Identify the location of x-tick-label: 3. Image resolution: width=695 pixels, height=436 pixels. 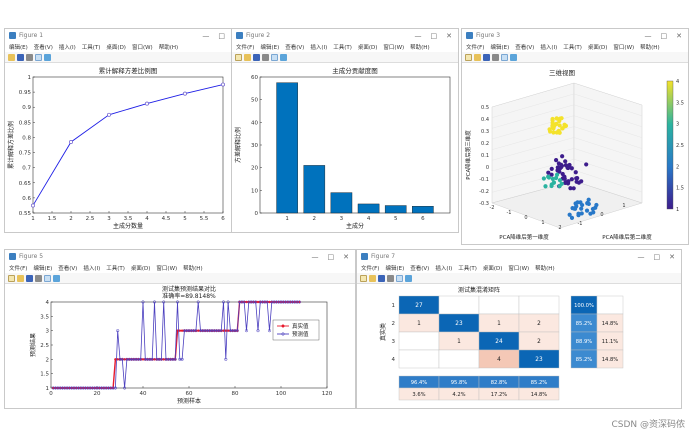
(109, 219).